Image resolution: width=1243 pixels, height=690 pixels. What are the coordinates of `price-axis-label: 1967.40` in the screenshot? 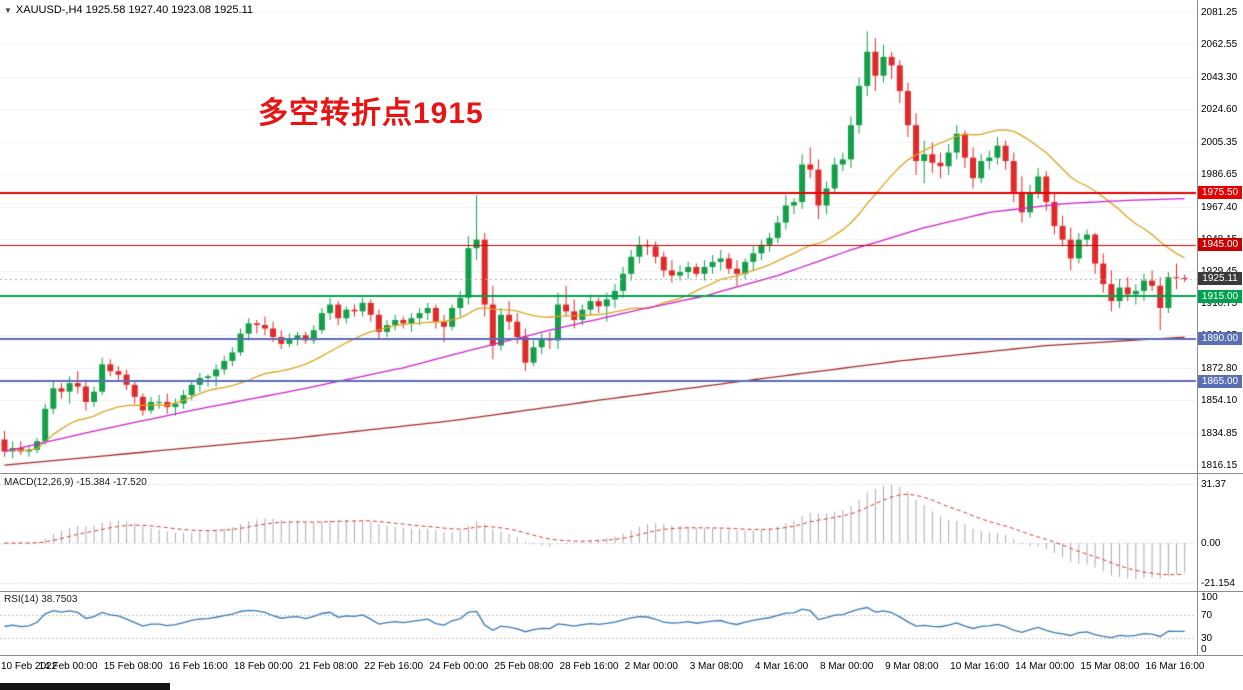 It's located at (1219, 207).